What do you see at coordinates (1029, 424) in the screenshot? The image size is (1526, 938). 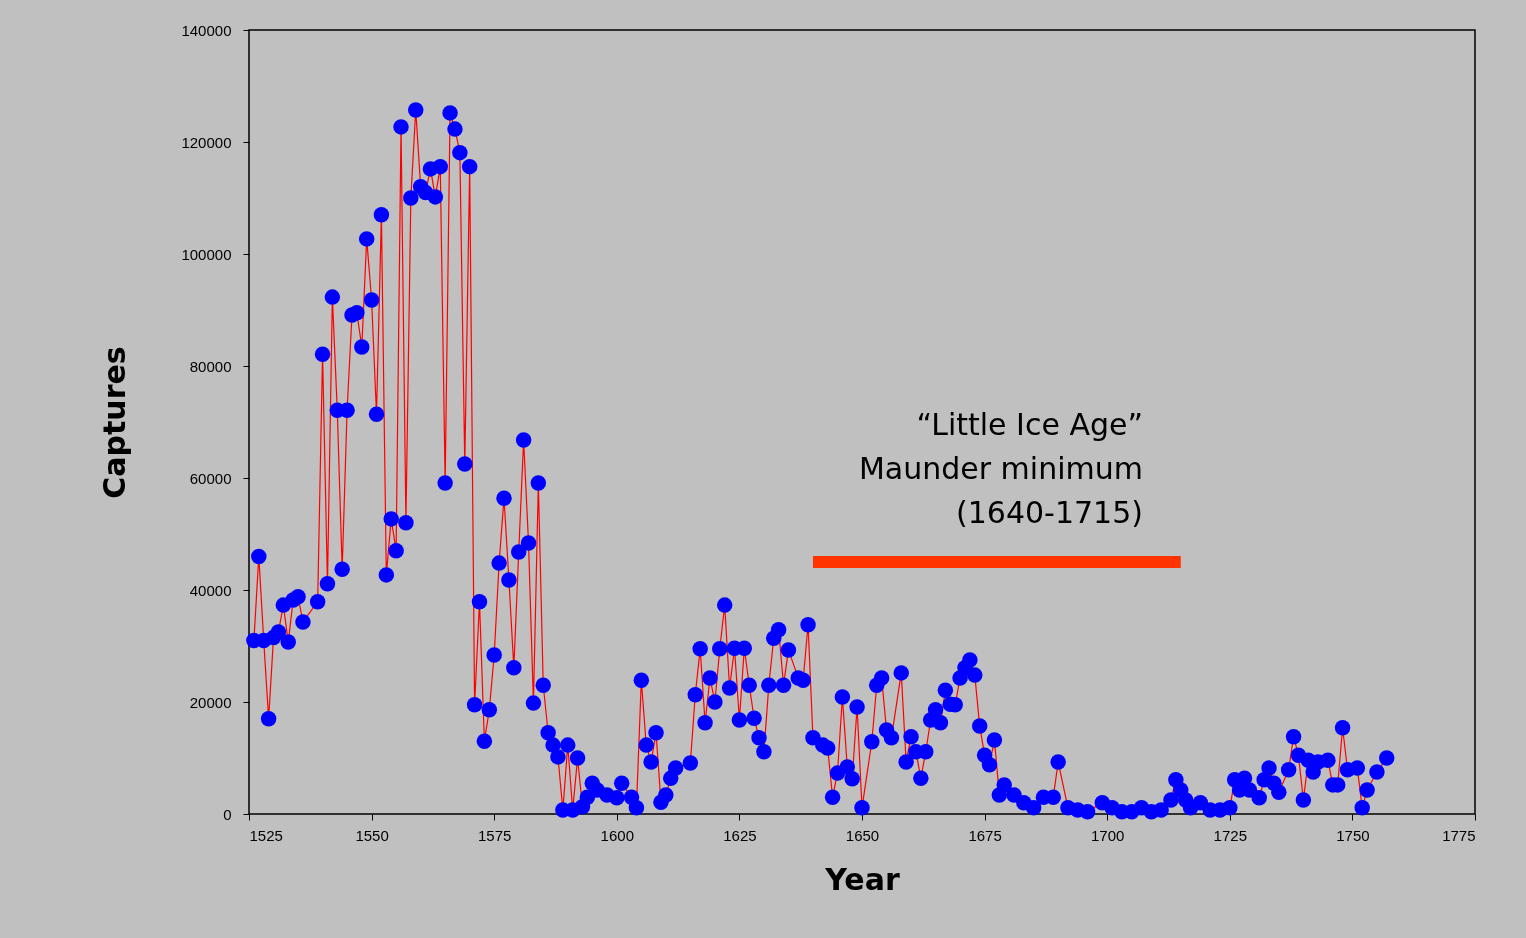 I see `annotation: “Little Ice Age”` at bounding box center [1029, 424].